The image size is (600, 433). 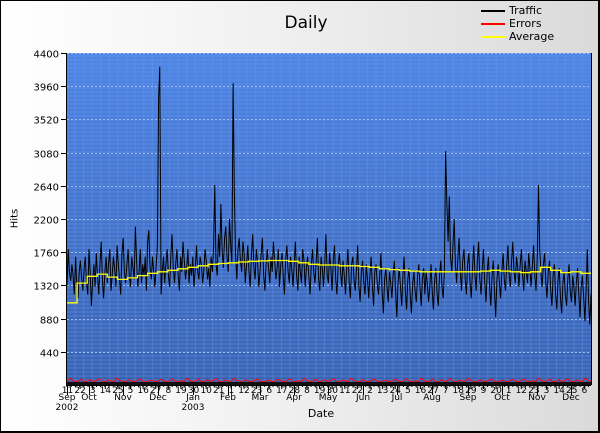 What do you see at coordinates (396, 391) in the screenshot?
I see `svg-text: 24` at bounding box center [396, 391].